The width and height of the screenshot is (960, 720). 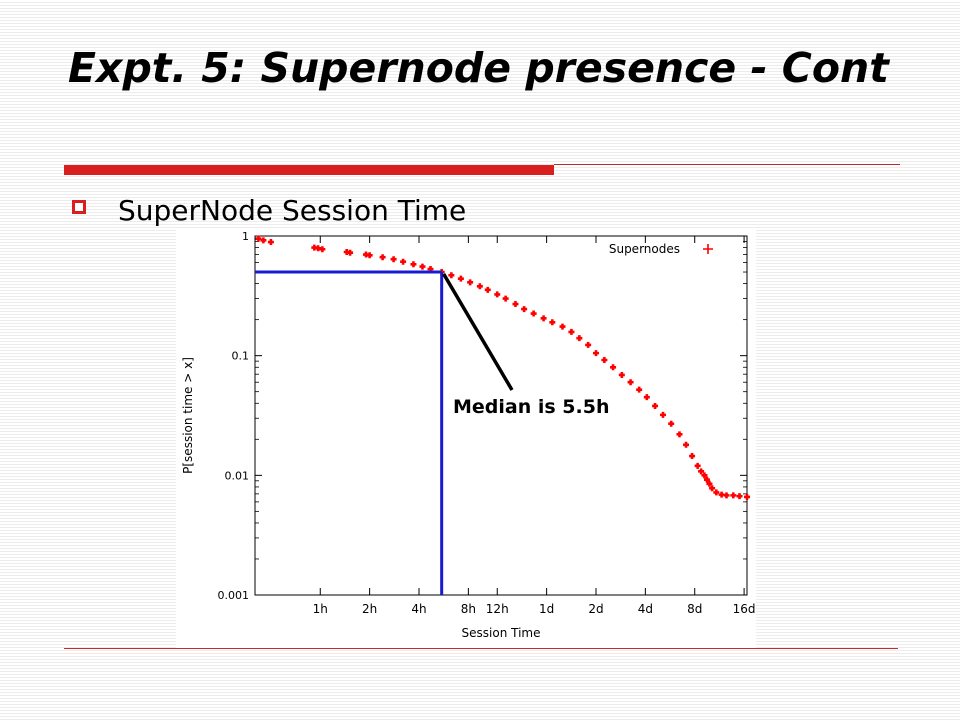 What do you see at coordinates (497, 609) in the screenshot?
I see `x-tick-label: 12h` at bounding box center [497, 609].